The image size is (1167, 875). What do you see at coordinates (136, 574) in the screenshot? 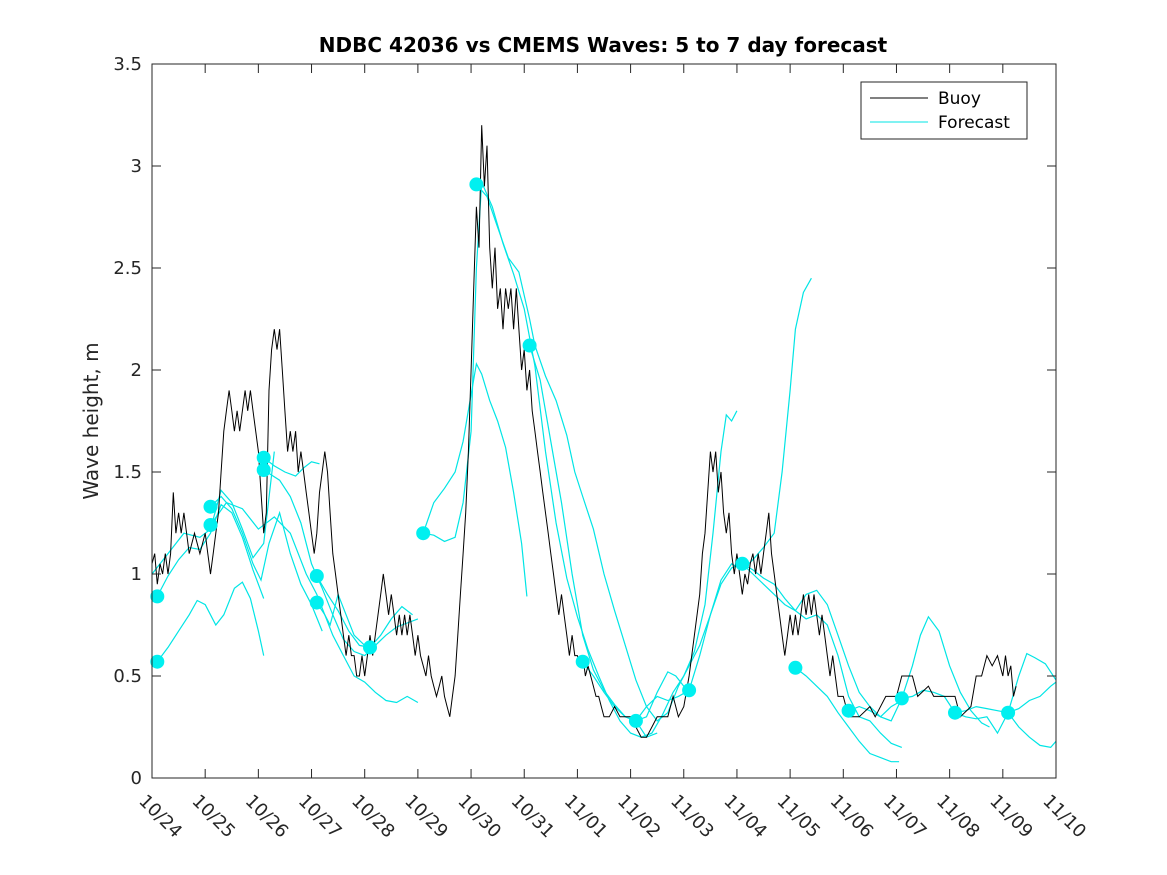
I see `y-tick-label-2: 1` at bounding box center [136, 574].